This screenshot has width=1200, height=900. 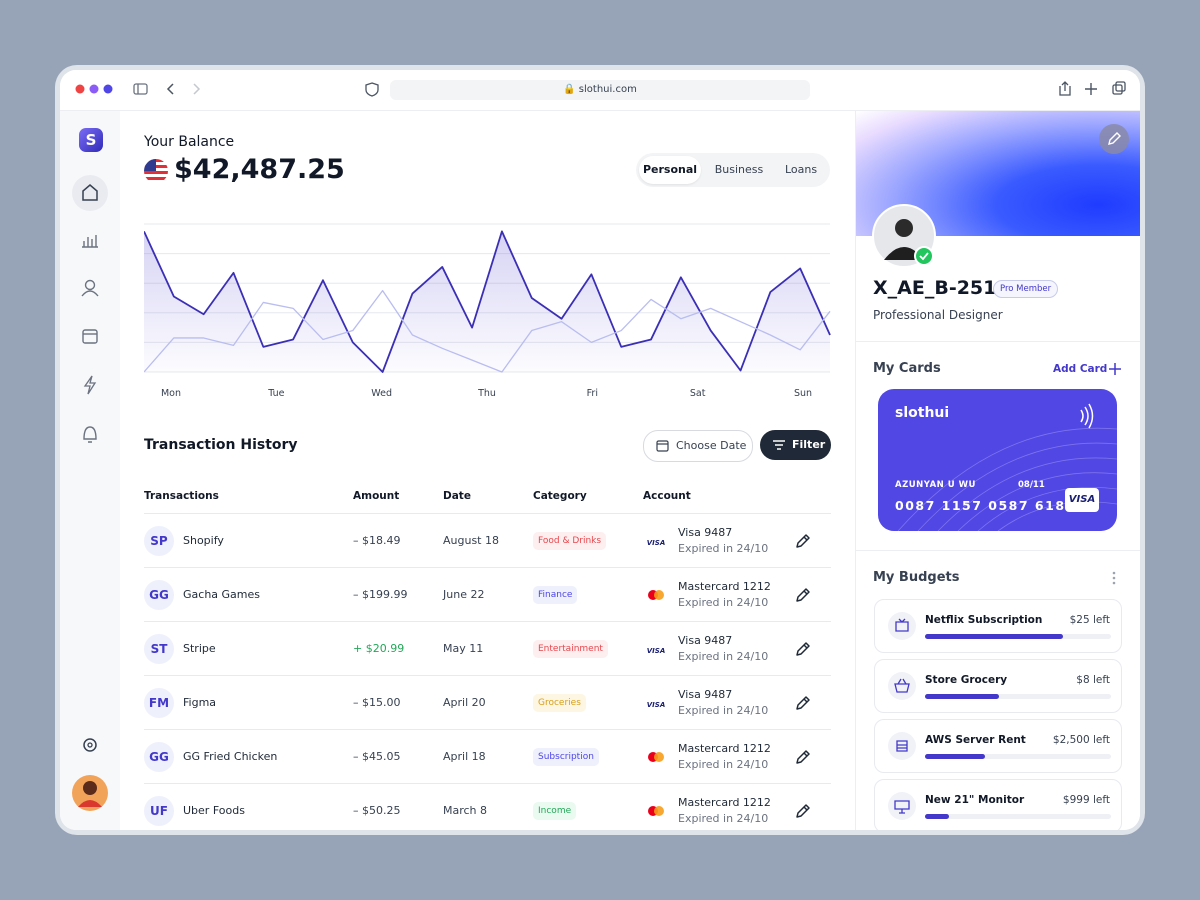 What do you see at coordinates (90, 470) in the screenshot?
I see `sidebar: S` at bounding box center [90, 470].